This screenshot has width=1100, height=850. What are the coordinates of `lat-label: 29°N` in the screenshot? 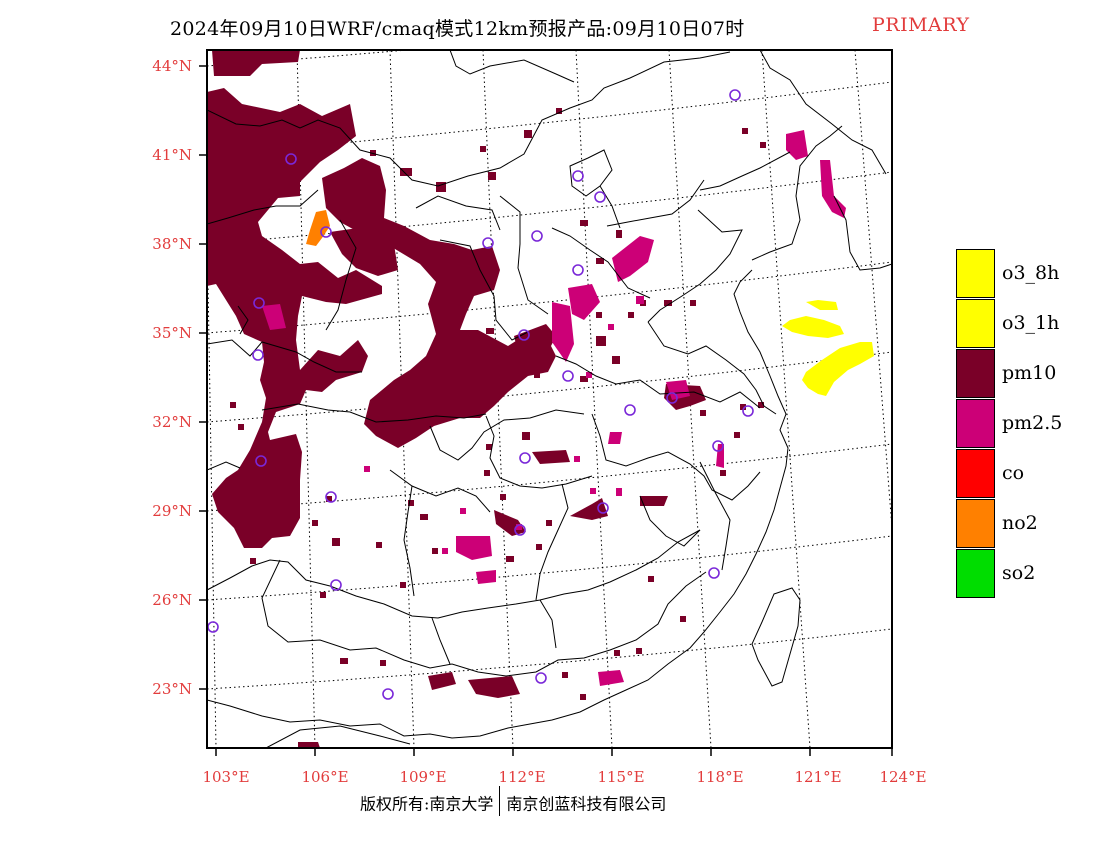 It's located at (172, 511).